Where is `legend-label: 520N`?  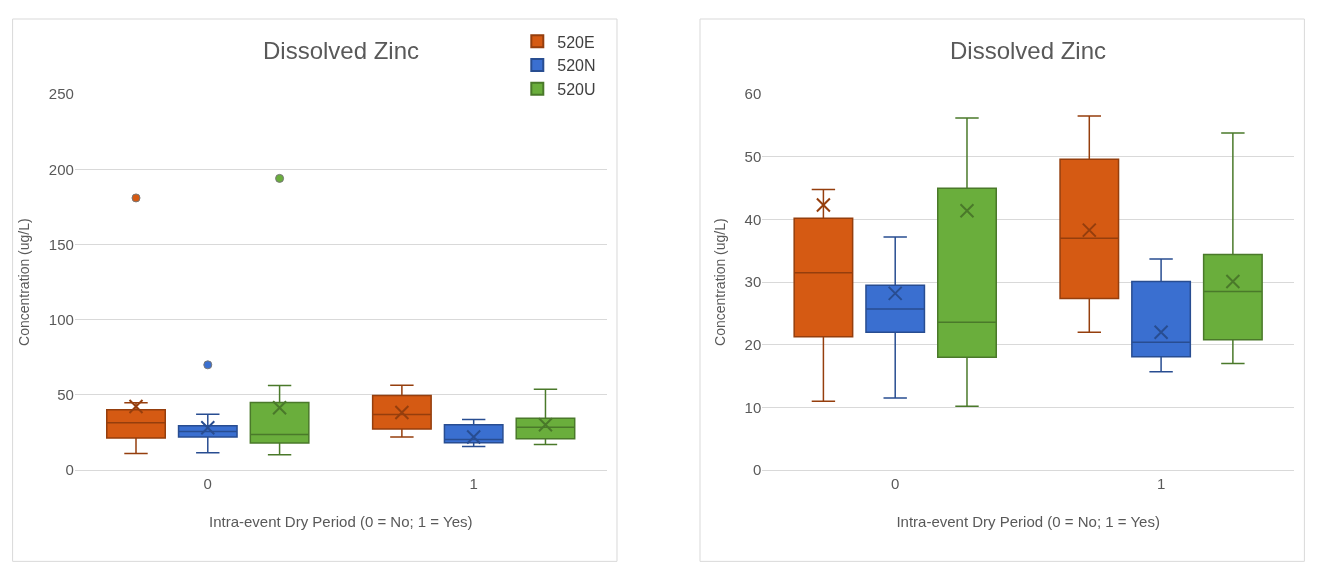 legend-label: 520N is located at coordinates (576, 66).